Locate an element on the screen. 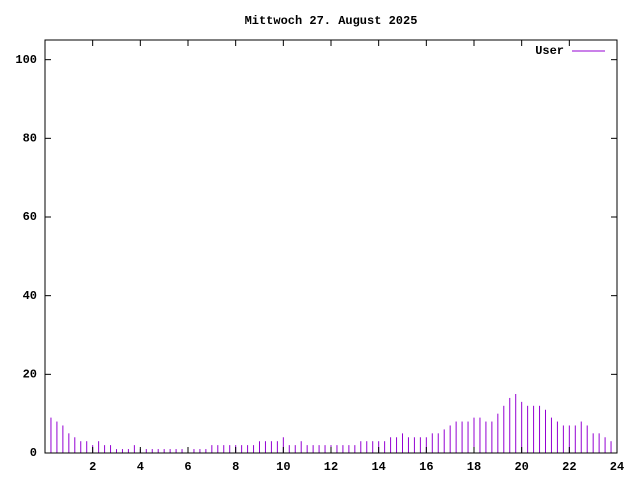  x-tick-label: 16 is located at coordinates (426, 467).